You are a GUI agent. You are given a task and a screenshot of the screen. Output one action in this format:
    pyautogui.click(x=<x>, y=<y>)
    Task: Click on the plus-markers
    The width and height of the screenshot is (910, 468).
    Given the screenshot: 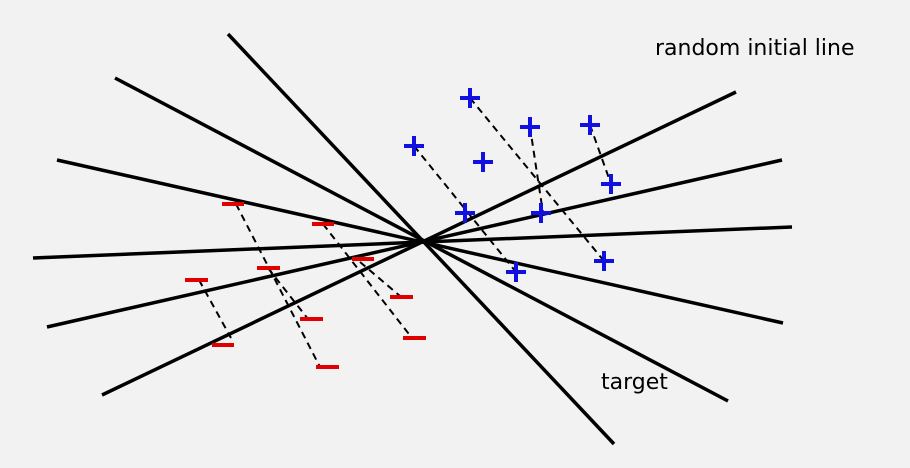 What is the action you would take?
    pyautogui.click(x=512, y=185)
    